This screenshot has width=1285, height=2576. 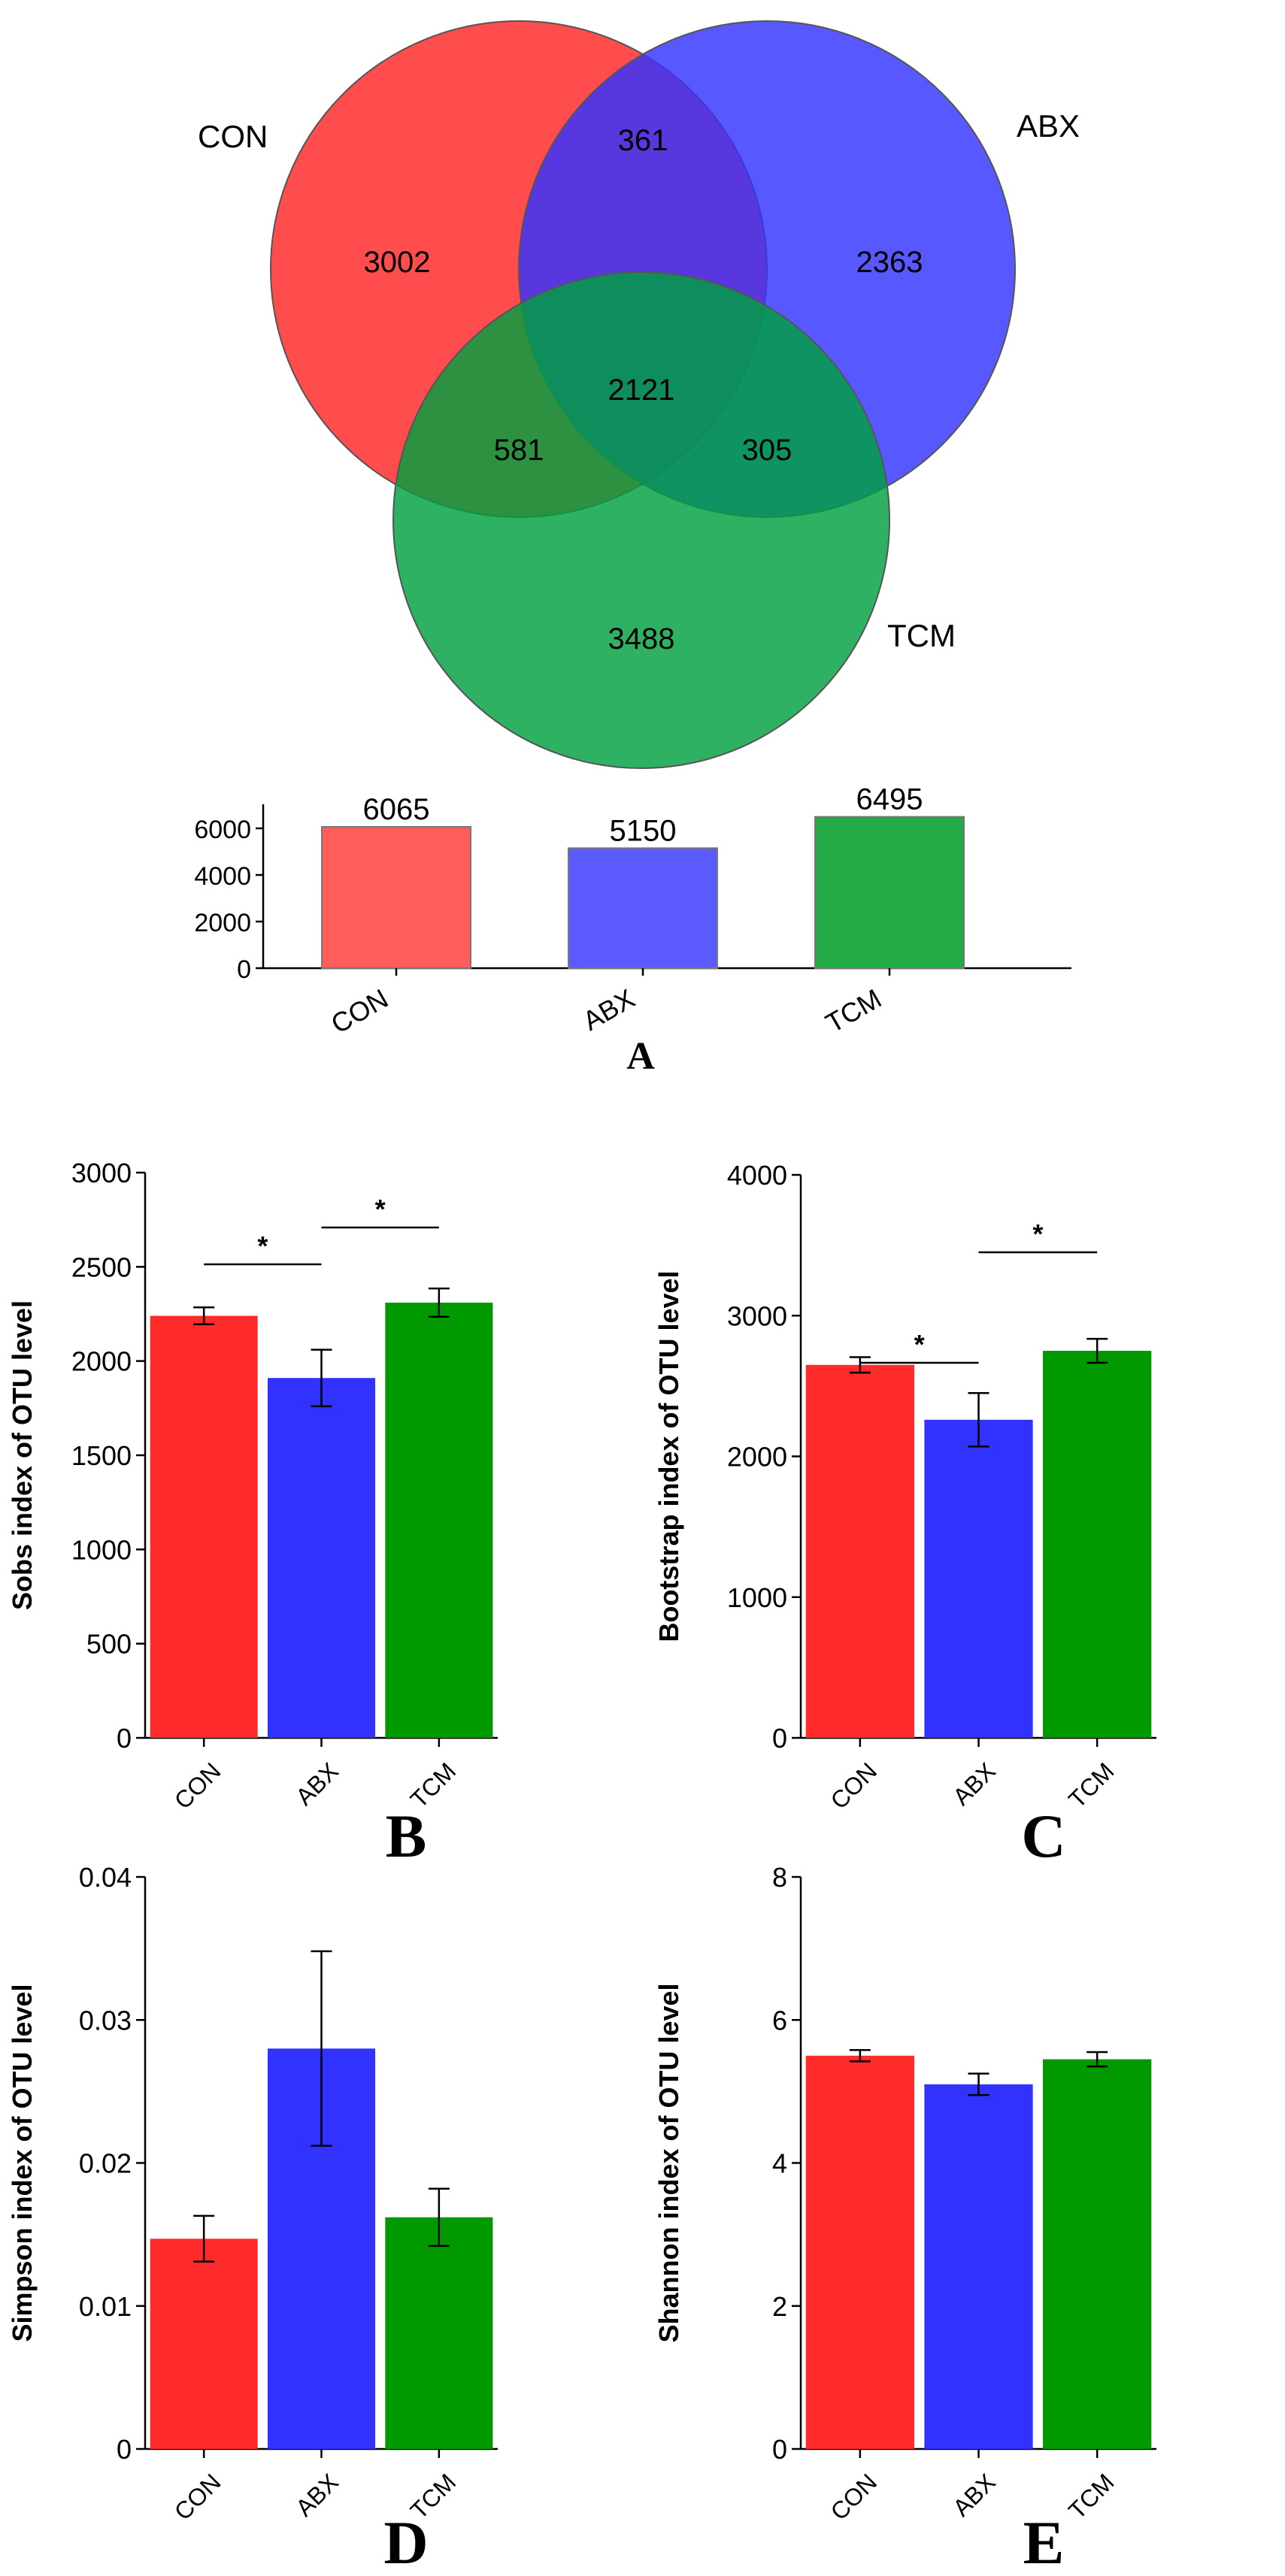 What do you see at coordinates (101, 1455) in the screenshot?
I see `y-tick-label: 1500` at bounding box center [101, 1455].